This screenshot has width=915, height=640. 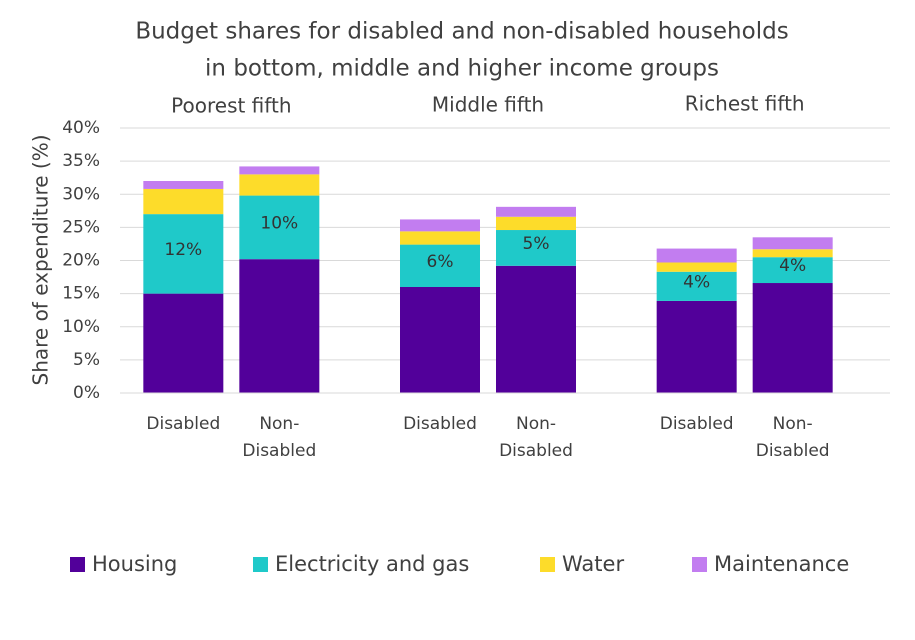 I want to click on y-axis-label: Share of expenditure (%), so click(x=41, y=260).